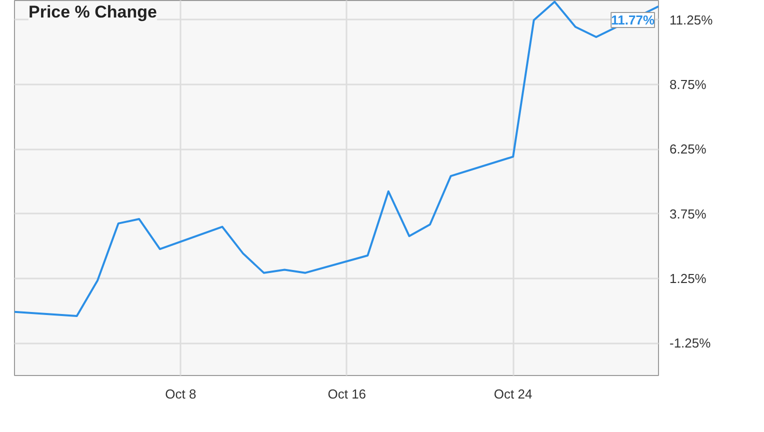 This screenshot has width=764, height=432. What do you see at coordinates (688, 278) in the screenshot?
I see `y-tick-label: 1.25%` at bounding box center [688, 278].